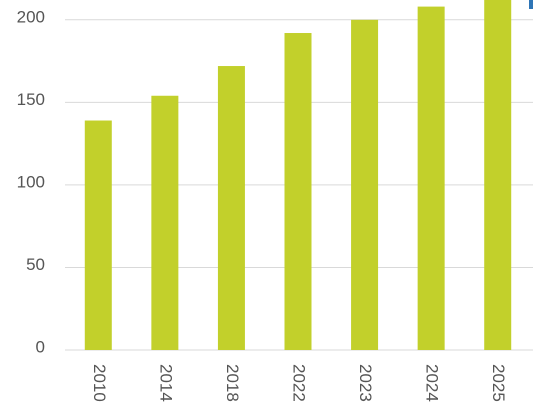 Image resolution: width=533 pixels, height=414 pixels. Describe the element at coordinates (35, 264) in the screenshot. I see `y-tick-label: 50` at that location.